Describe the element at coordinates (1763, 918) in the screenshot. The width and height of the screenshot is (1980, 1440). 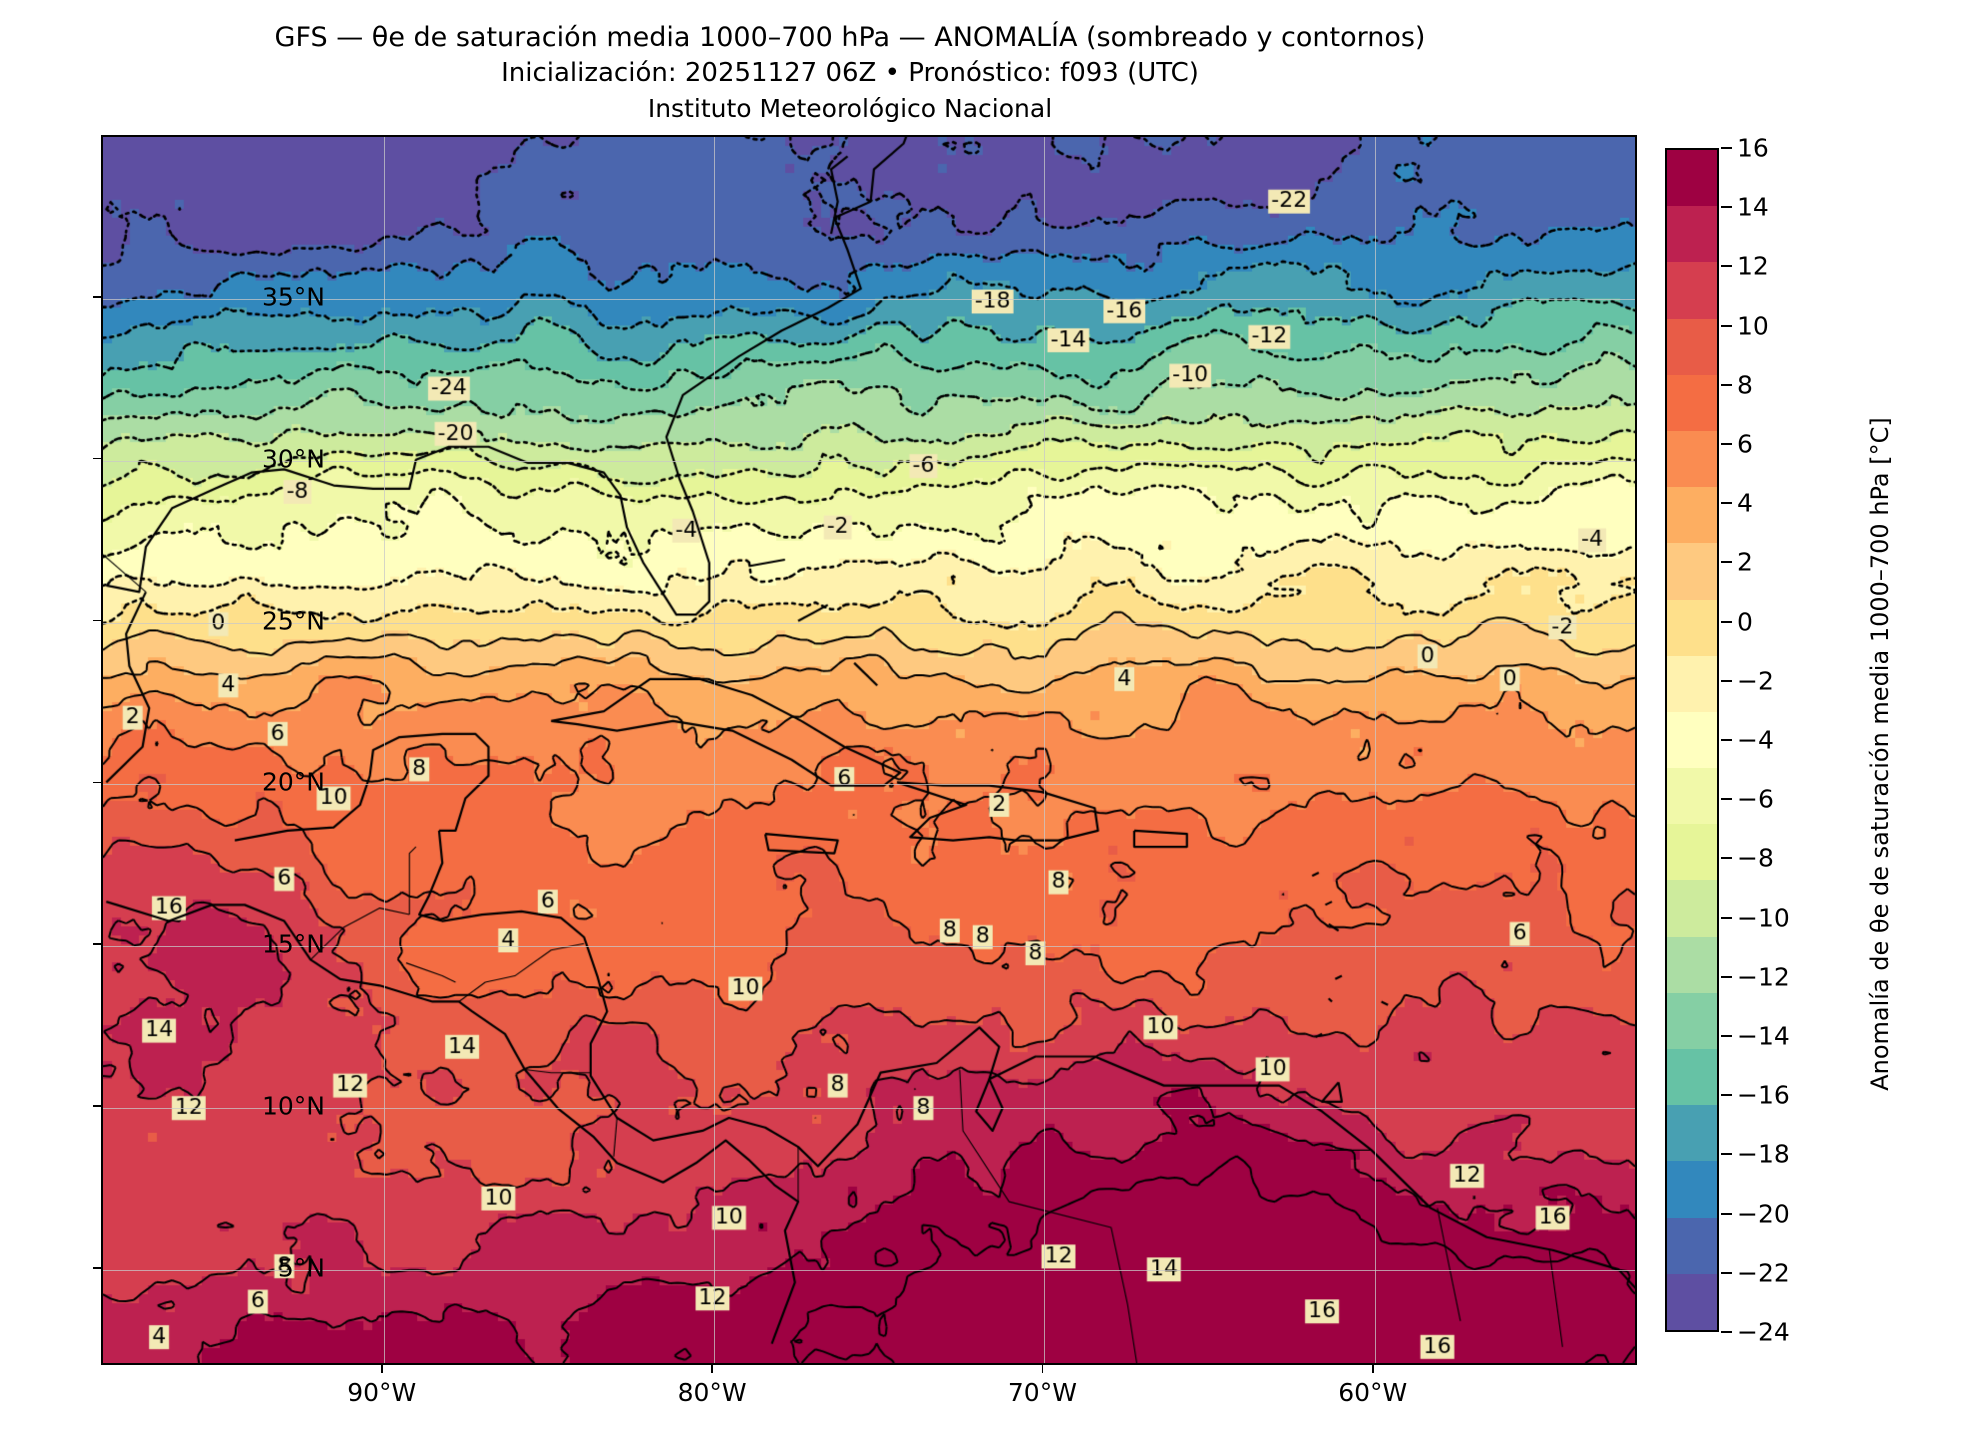
I see `colorbar-tick-label: −10` at that location.